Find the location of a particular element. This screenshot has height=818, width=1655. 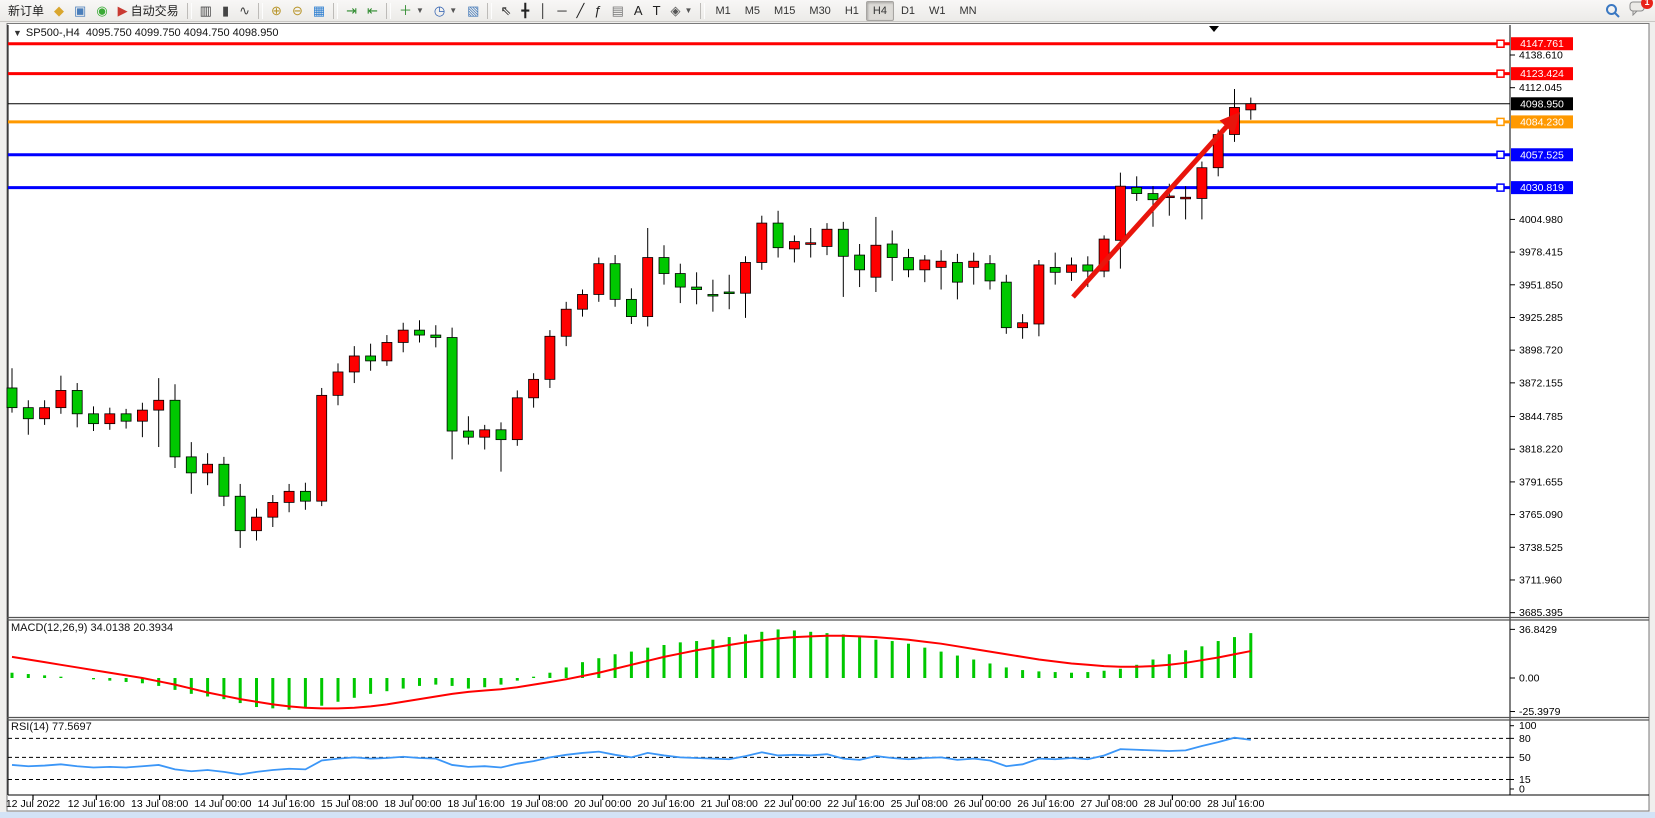

toolbar-group: ▥ ▮ ∿ is located at coordinates (225, 11).